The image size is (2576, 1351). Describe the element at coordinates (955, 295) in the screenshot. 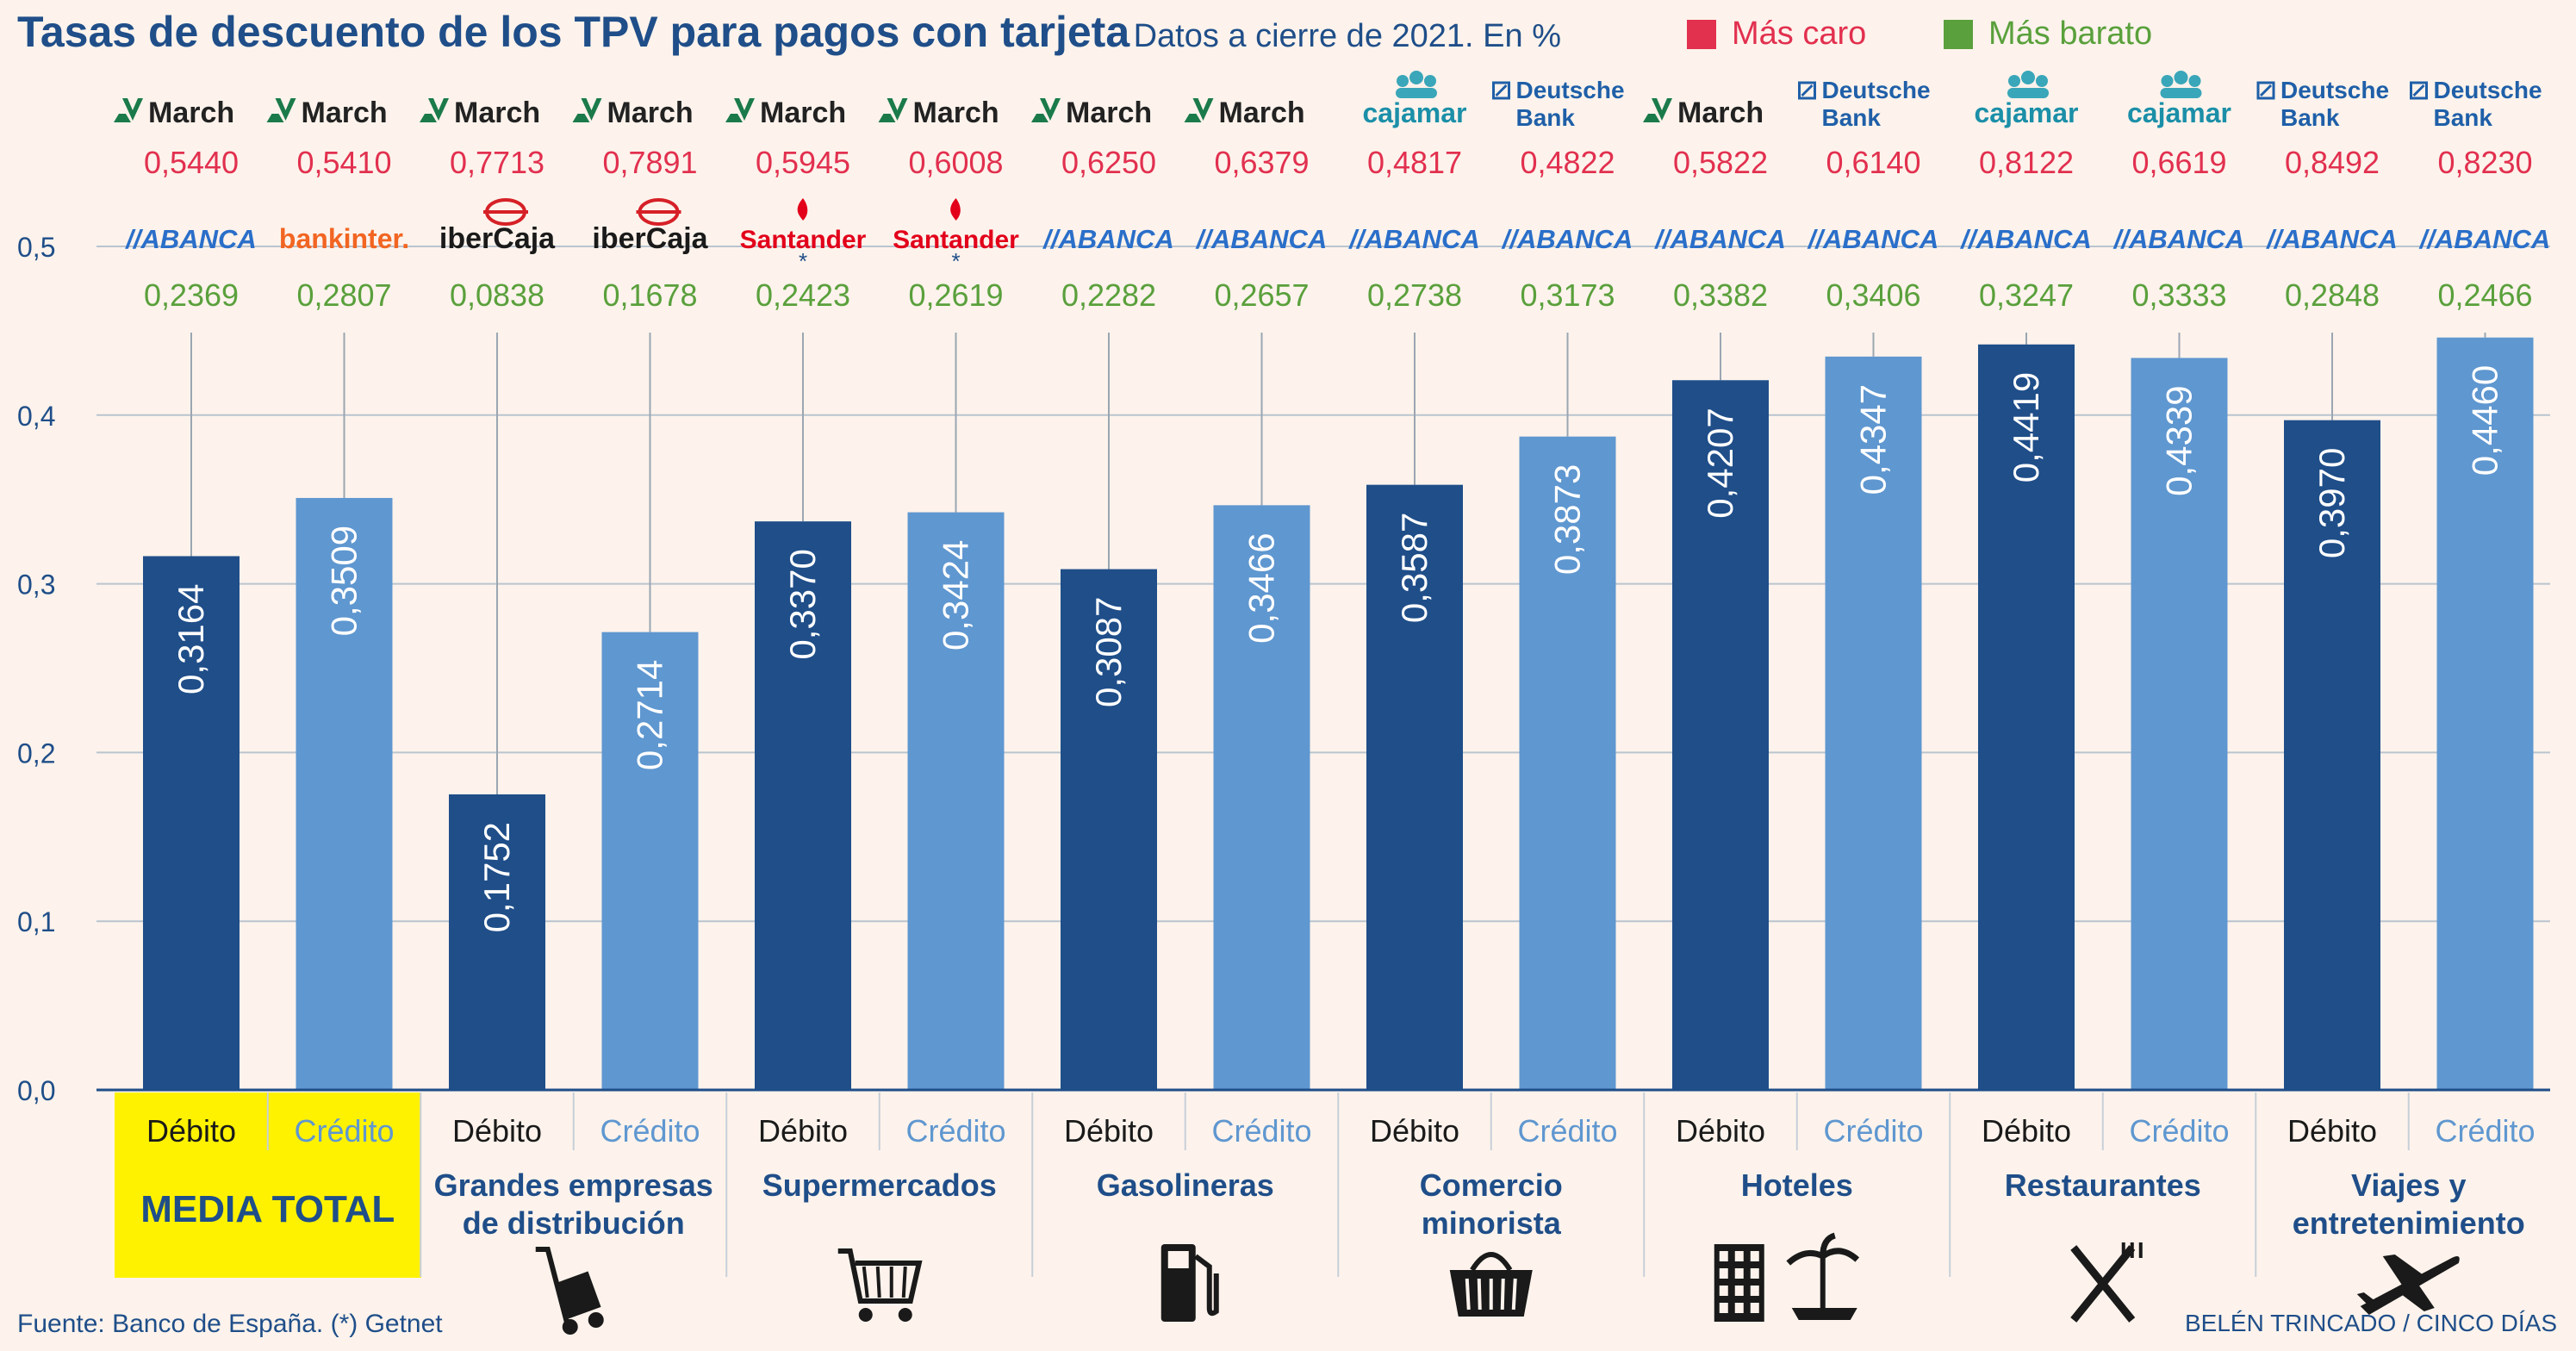

I see `cheap-value-label: 0,2619` at that location.